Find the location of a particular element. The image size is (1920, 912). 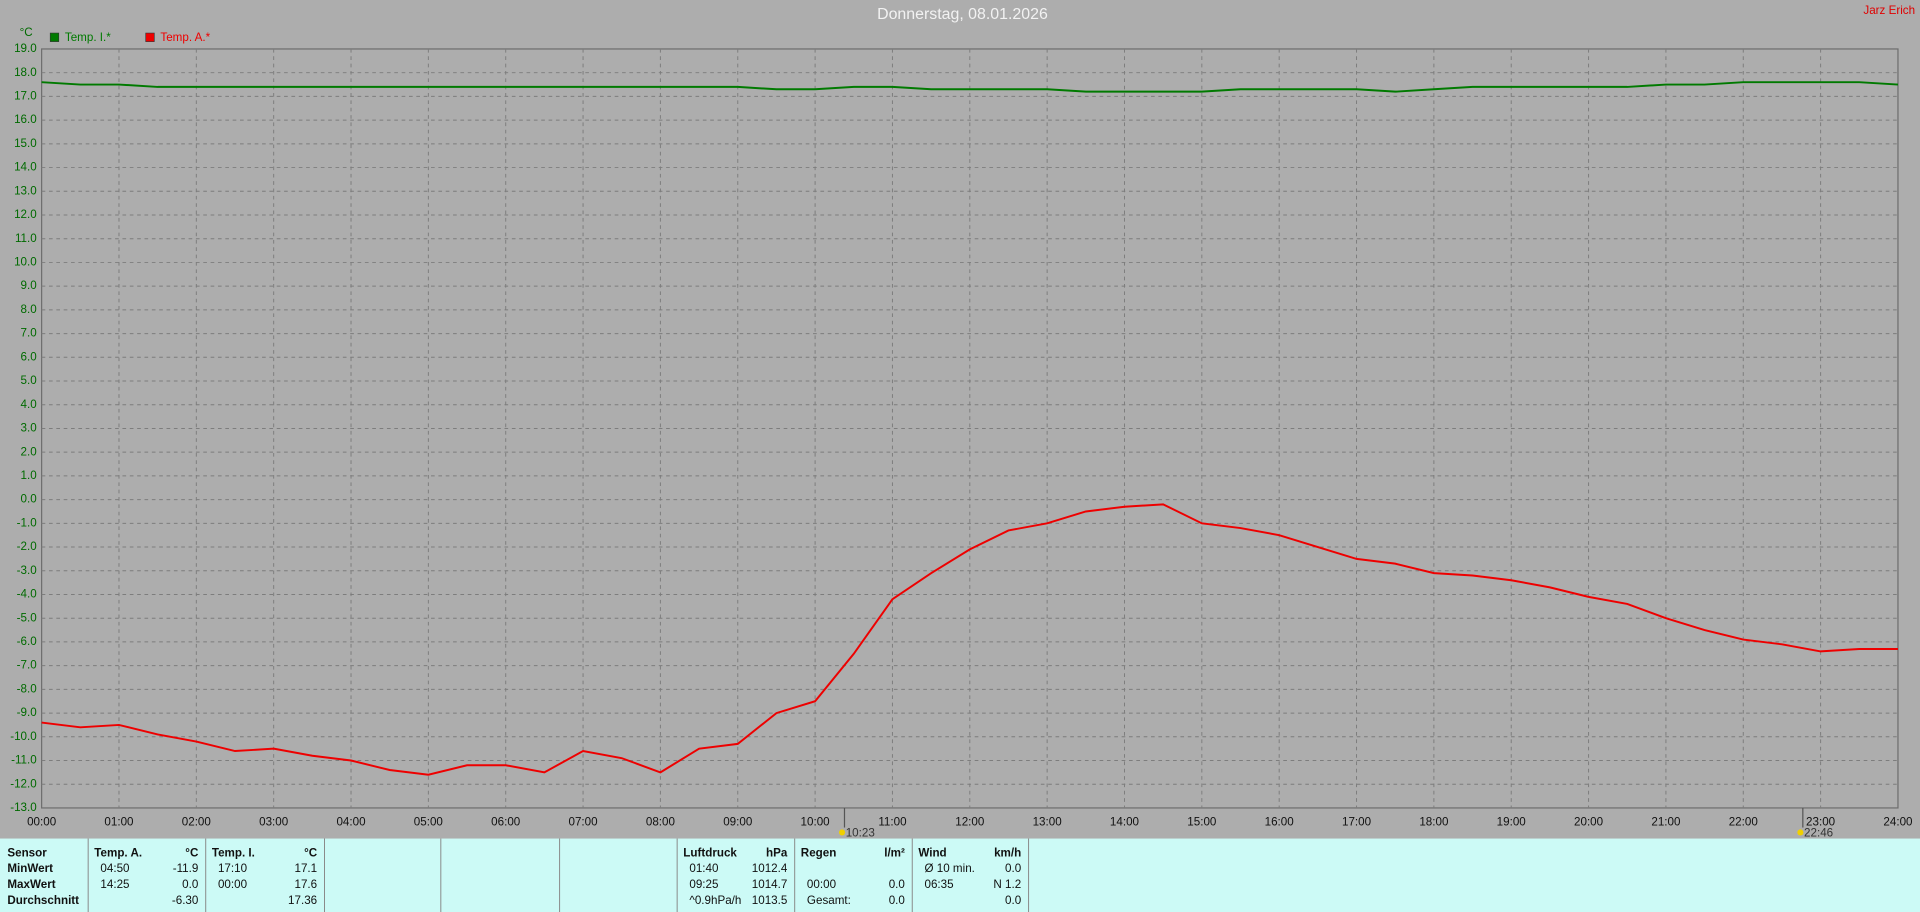

group-unit: km/h is located at coordinates (1007, 852).